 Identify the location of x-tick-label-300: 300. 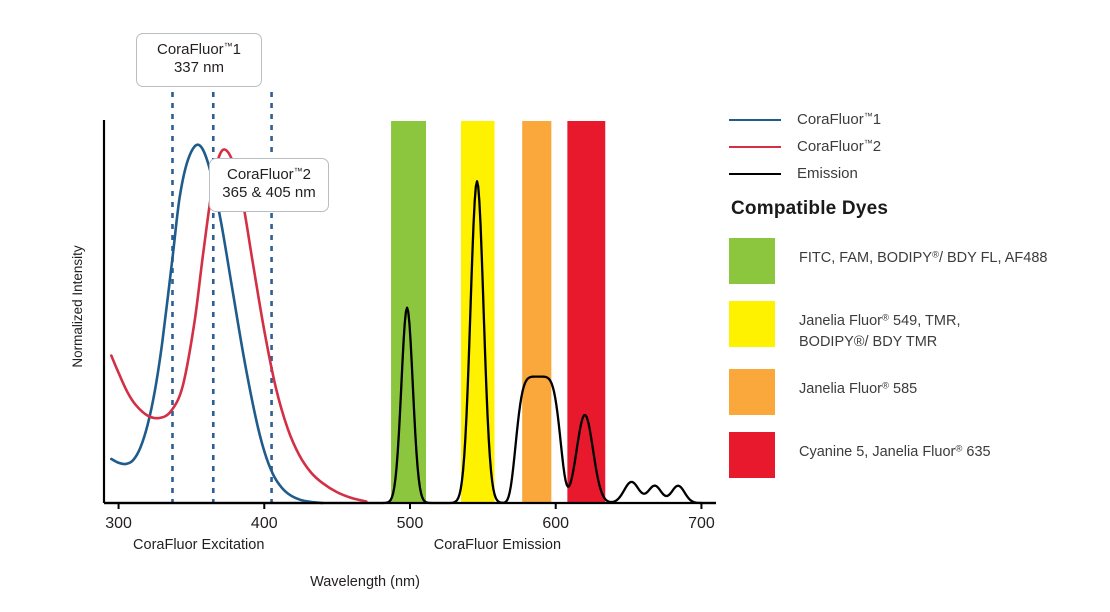
(118, 523).